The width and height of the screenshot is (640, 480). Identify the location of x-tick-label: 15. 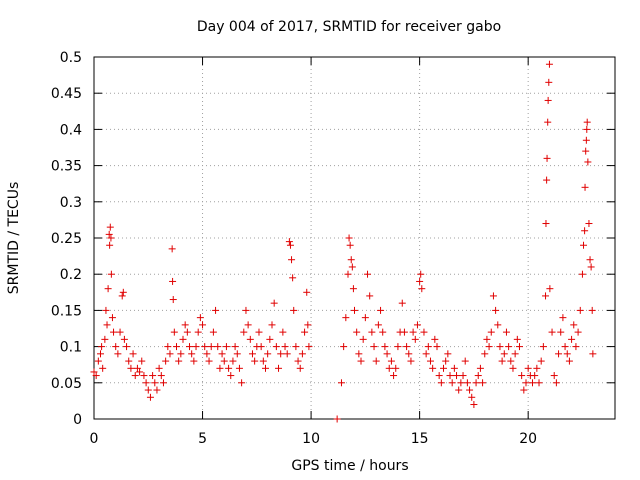
(420, 439).